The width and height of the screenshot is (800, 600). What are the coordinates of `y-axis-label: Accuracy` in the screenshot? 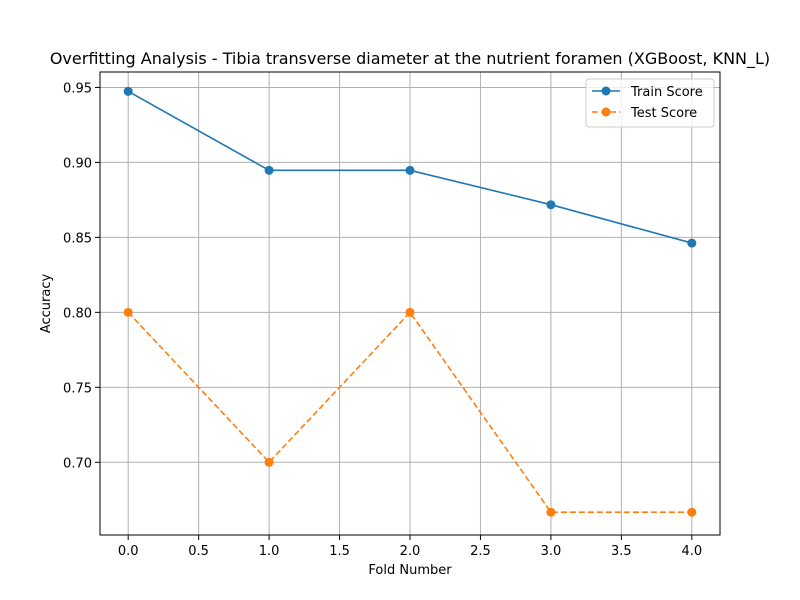 It's located at (46, 304).